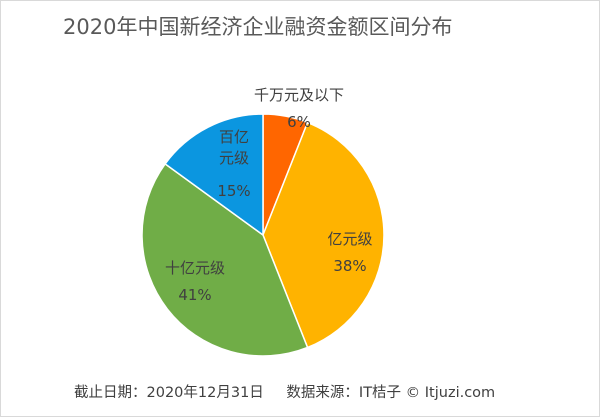  What do you see at coordinates (391, 393) in the screenshot?
I see `source-note: 数据来源：IT桔子 © Itjuzi.com` at bounding box center [391, 393].